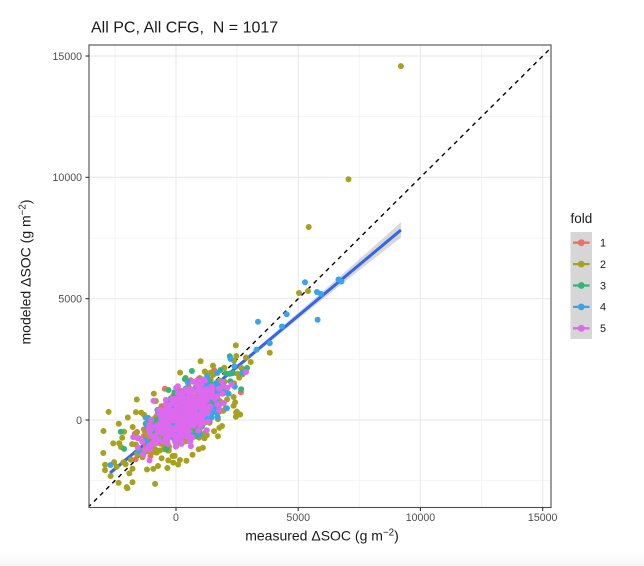 This screenshot has height=566, width=644. Describe the element at coordinates (26, 271) in the screenshot. I see `svg-text: modeled ΔSOC (g m−2)` at that location.